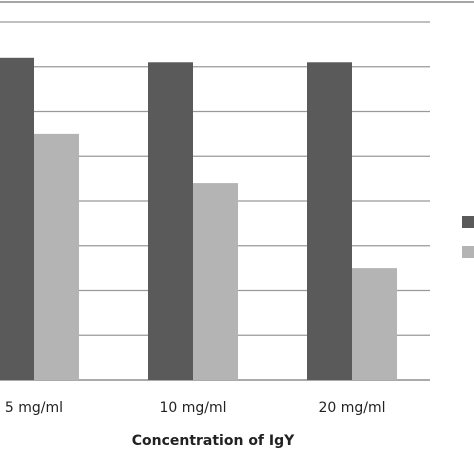 This screenshot has width=474, height=474. What do you see at coordinates (213, 441) in the screenshot?
I see `x-axis-label: Concentration of IgY` at bounding box center [213, 441].